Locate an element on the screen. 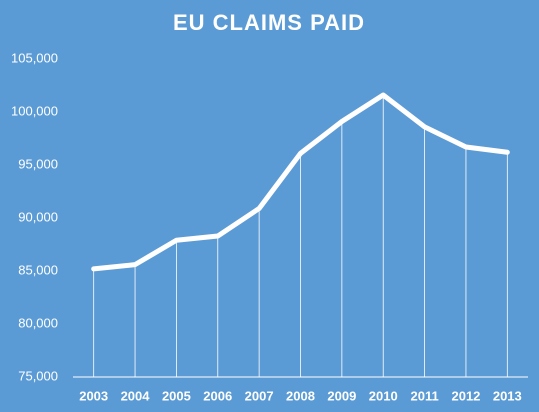 Image resolution: width=539 pixels, height=412 pixels. x-tick-label: 2007 is located at coordinates (259, 395).